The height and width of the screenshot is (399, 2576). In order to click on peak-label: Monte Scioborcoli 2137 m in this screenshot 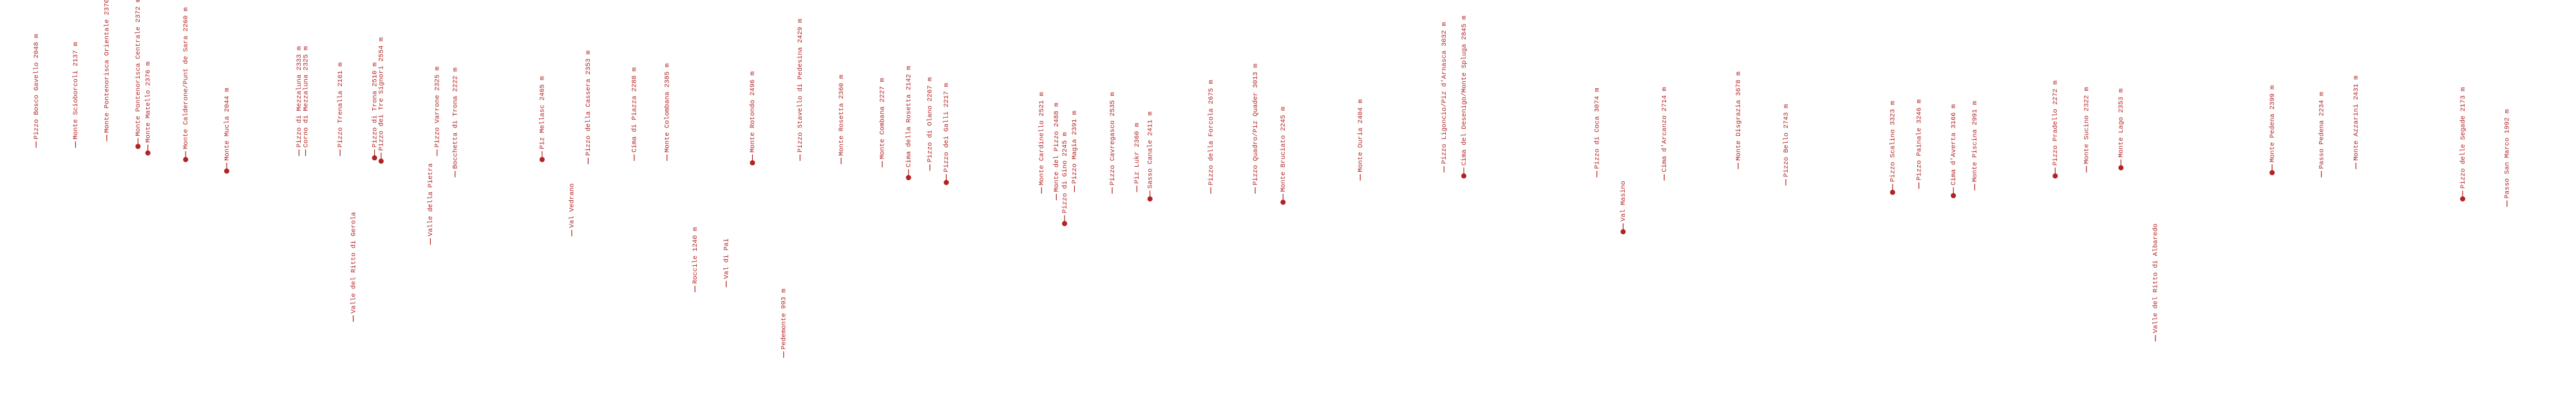, I will do `click(76, 90)`.